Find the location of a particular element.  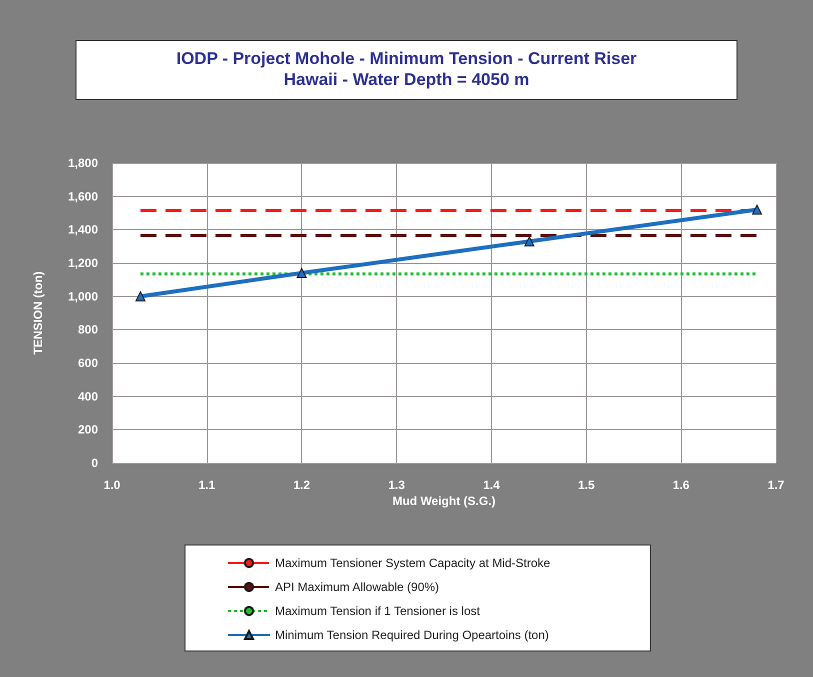

x-tick-label: 1.1 is located at coordinates (207, 485).